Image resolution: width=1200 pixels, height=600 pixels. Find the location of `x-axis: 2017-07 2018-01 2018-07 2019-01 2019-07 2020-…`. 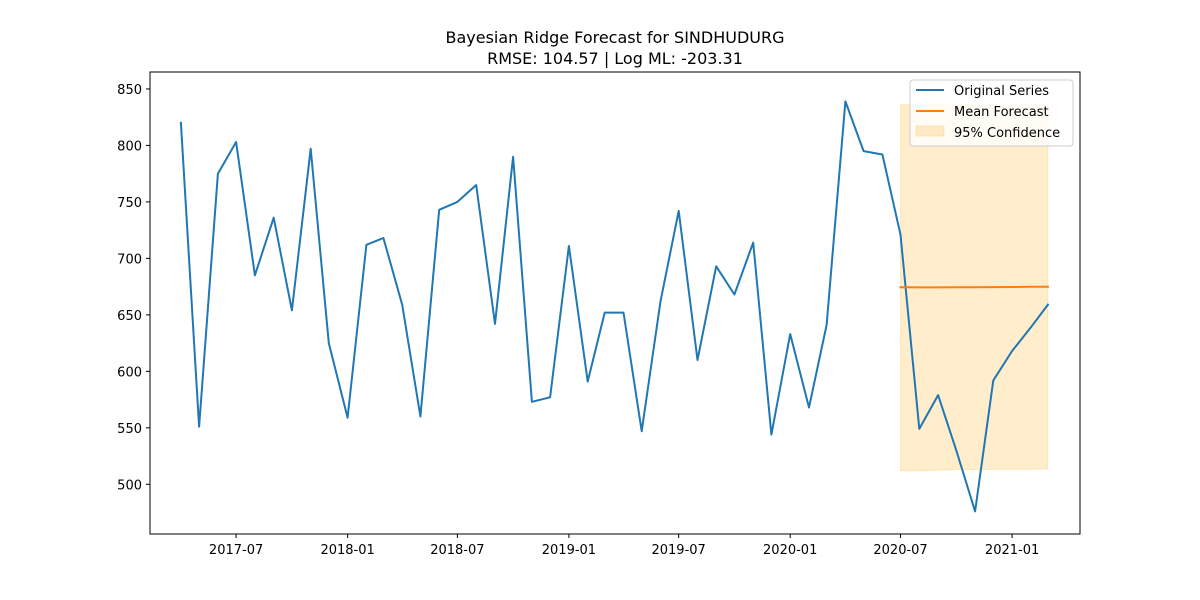

x-axis: 2017-07 2018-01 2018-07 2019-01 2019-07 2020-… is located at coordinates (624, 546).